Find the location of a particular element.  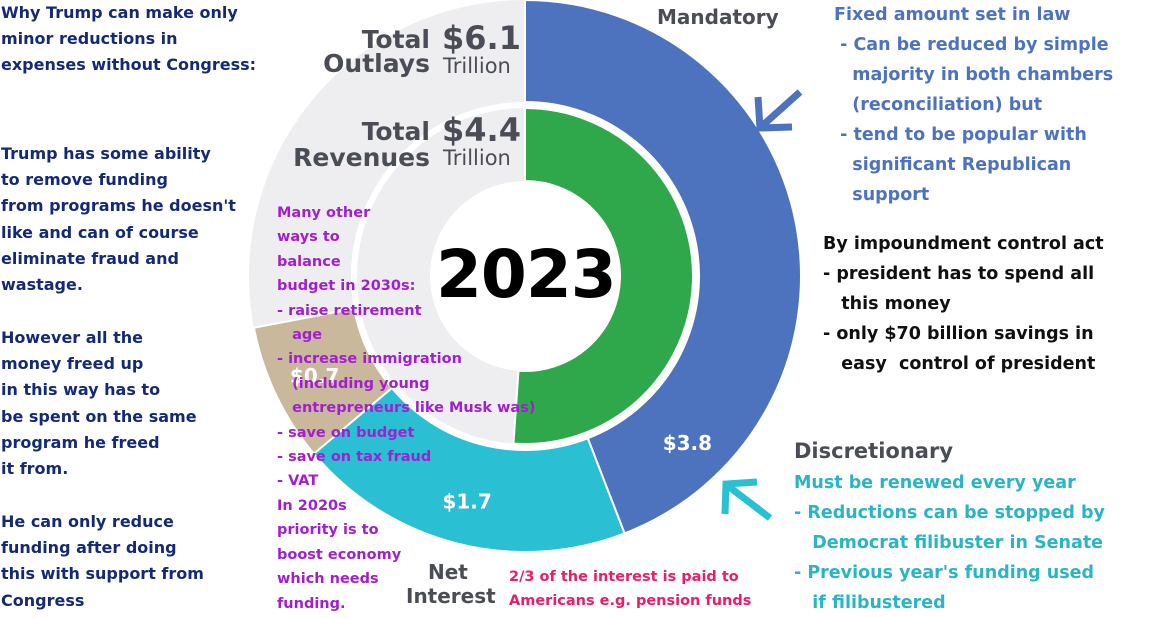

arrow-pointing-down-left-icon is located at coordinates (778, 110).